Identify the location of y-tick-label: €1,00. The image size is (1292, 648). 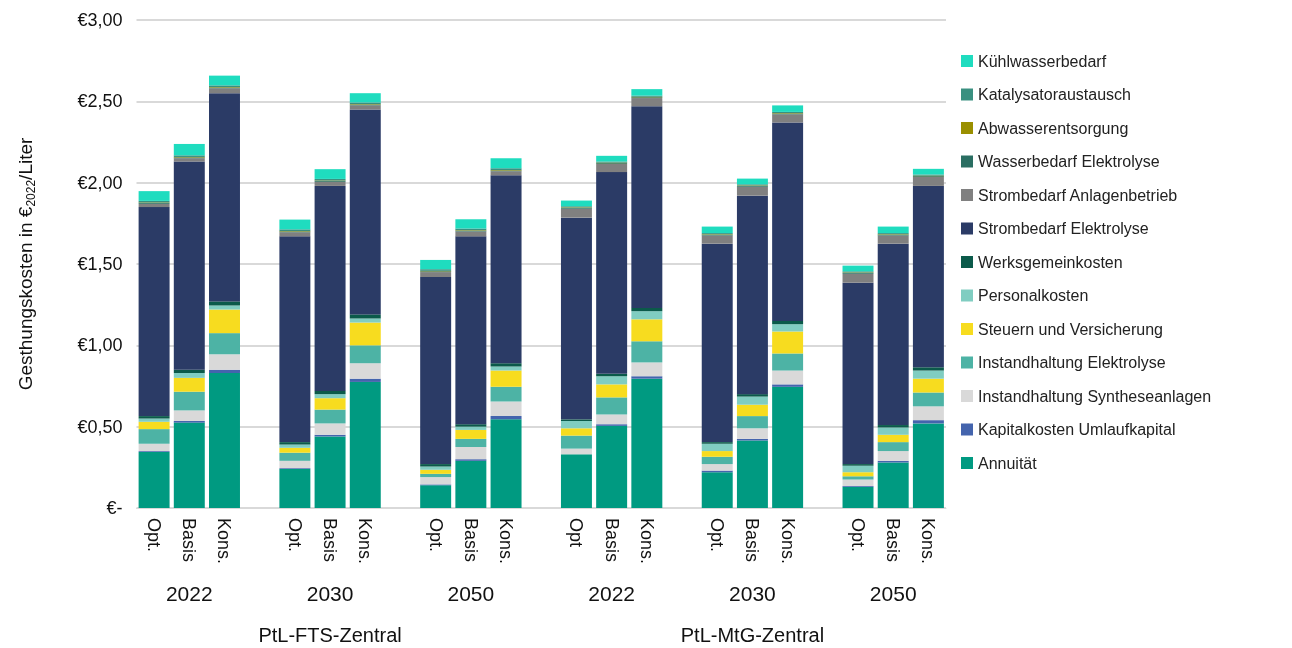
(100, 345).